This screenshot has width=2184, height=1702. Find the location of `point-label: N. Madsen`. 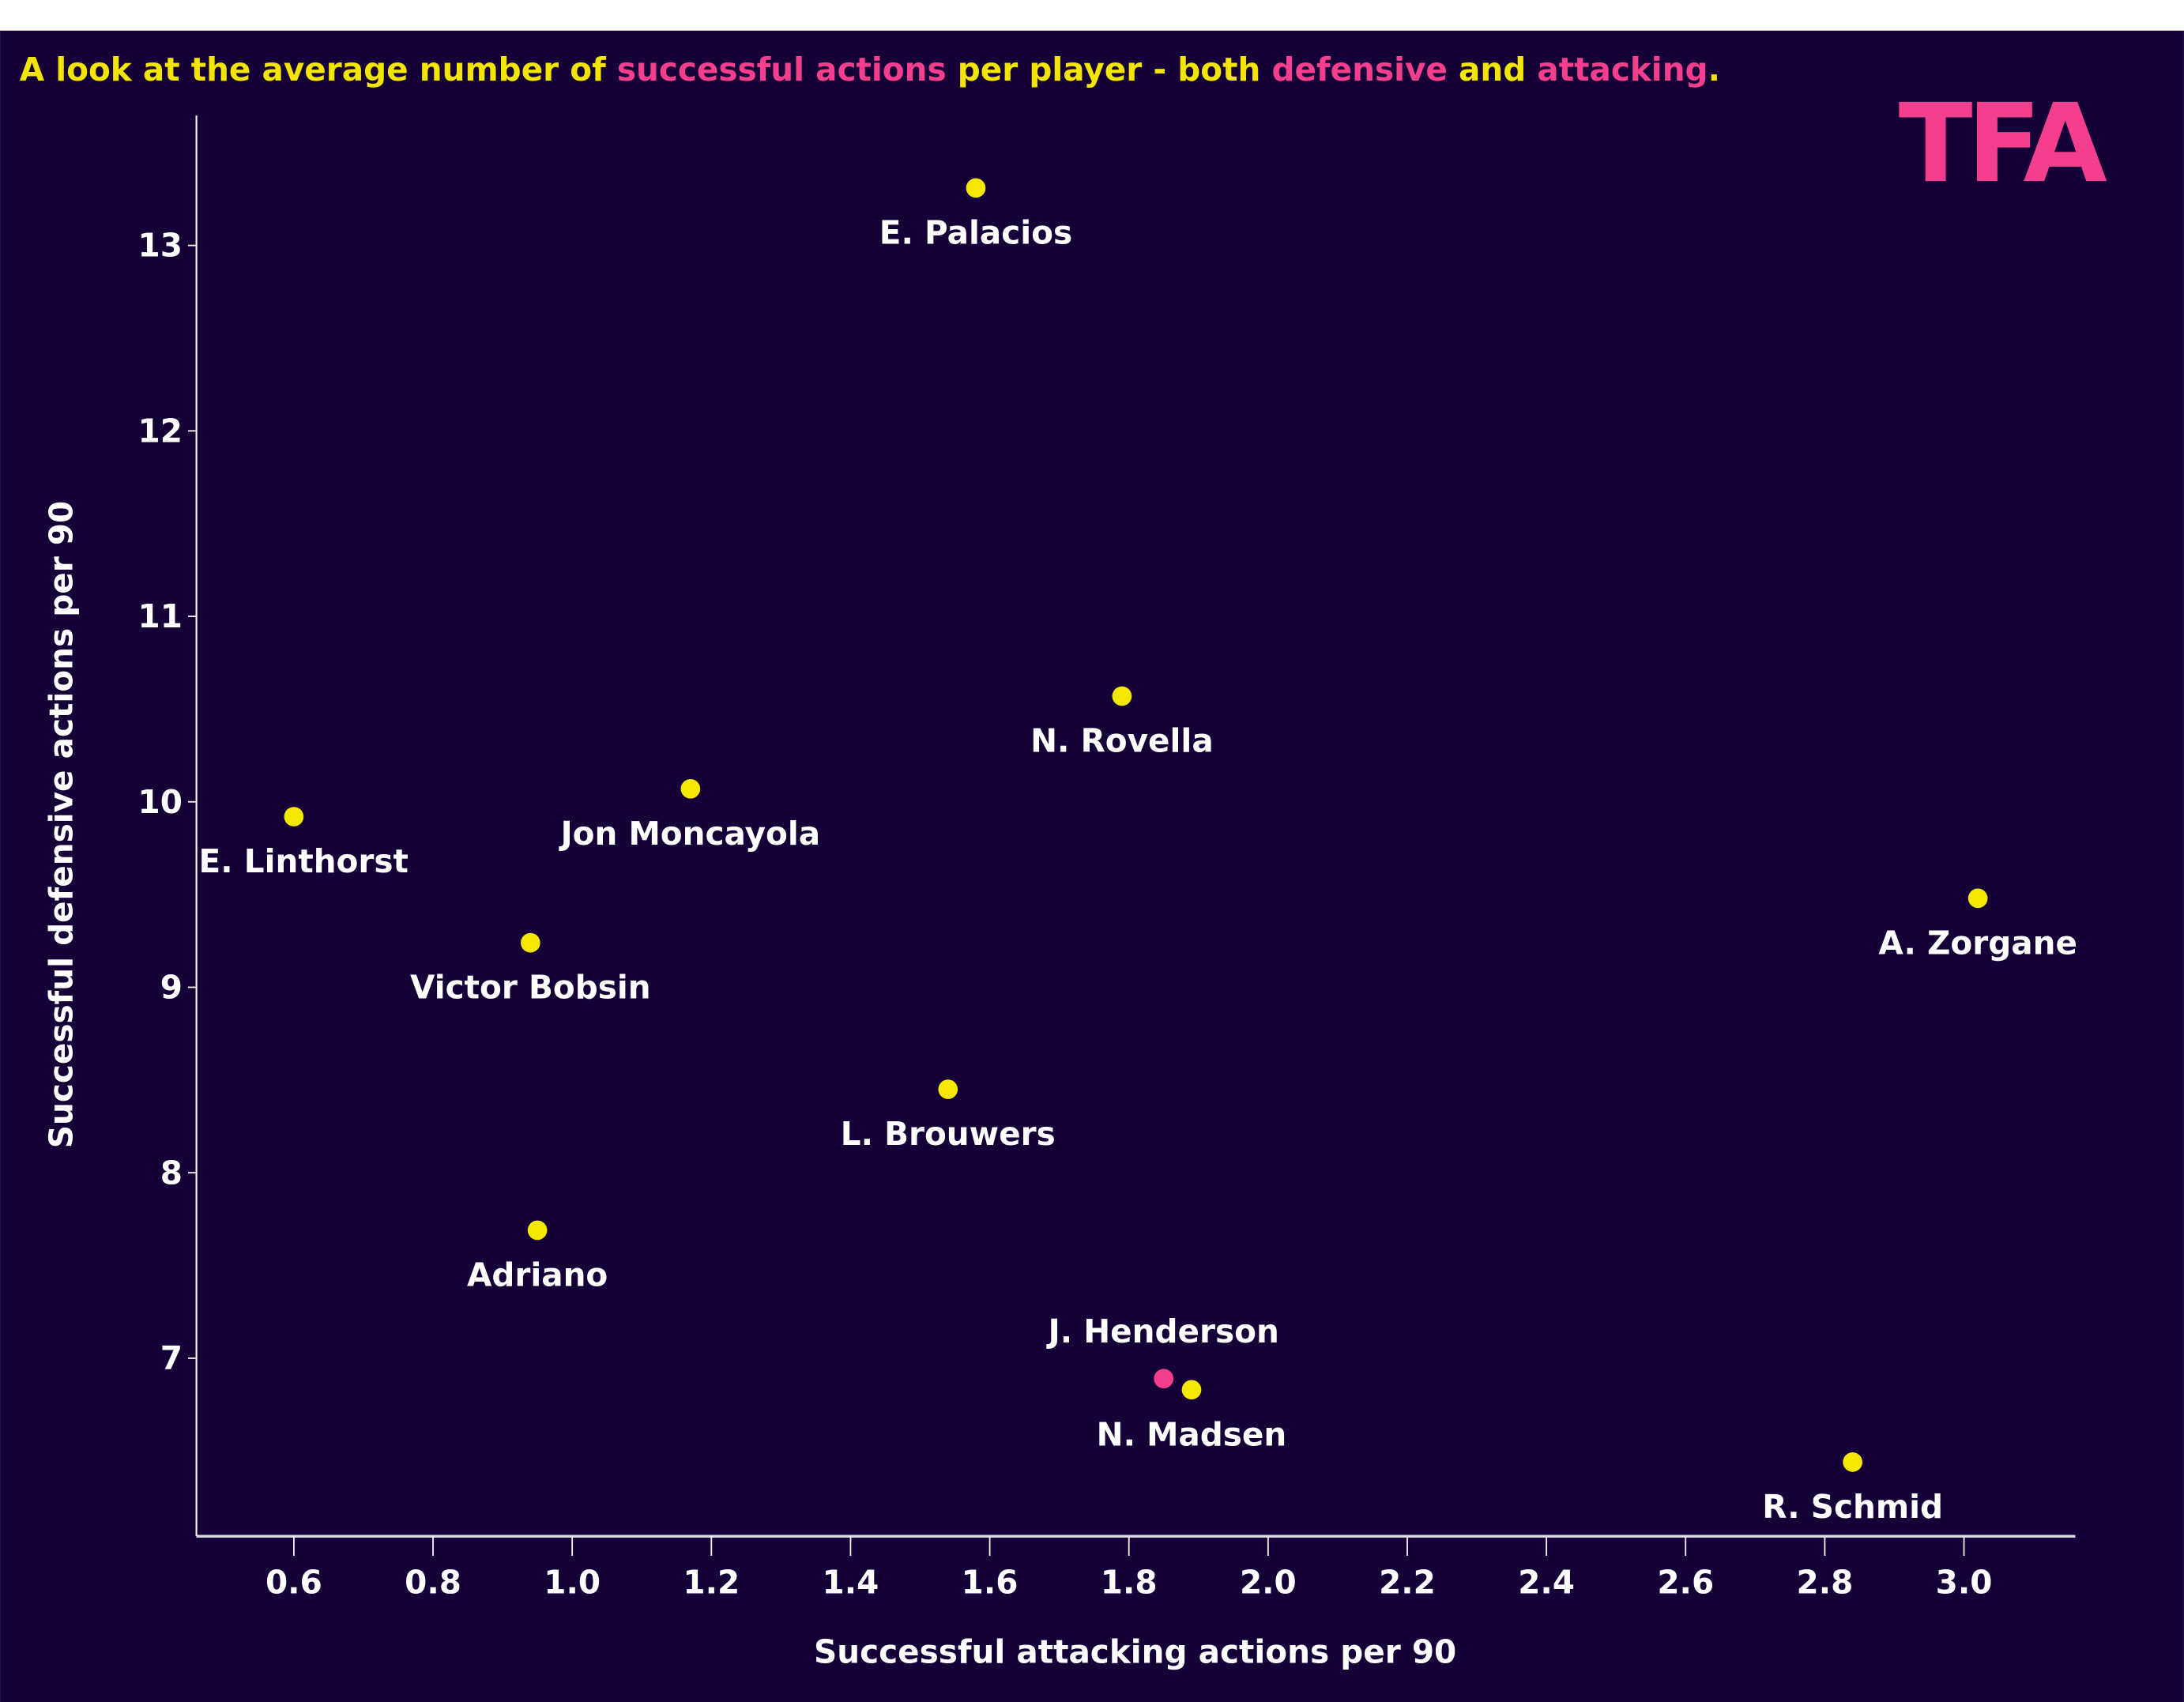

point-label: N. Madsen is located at coordinates (1192, 1434).